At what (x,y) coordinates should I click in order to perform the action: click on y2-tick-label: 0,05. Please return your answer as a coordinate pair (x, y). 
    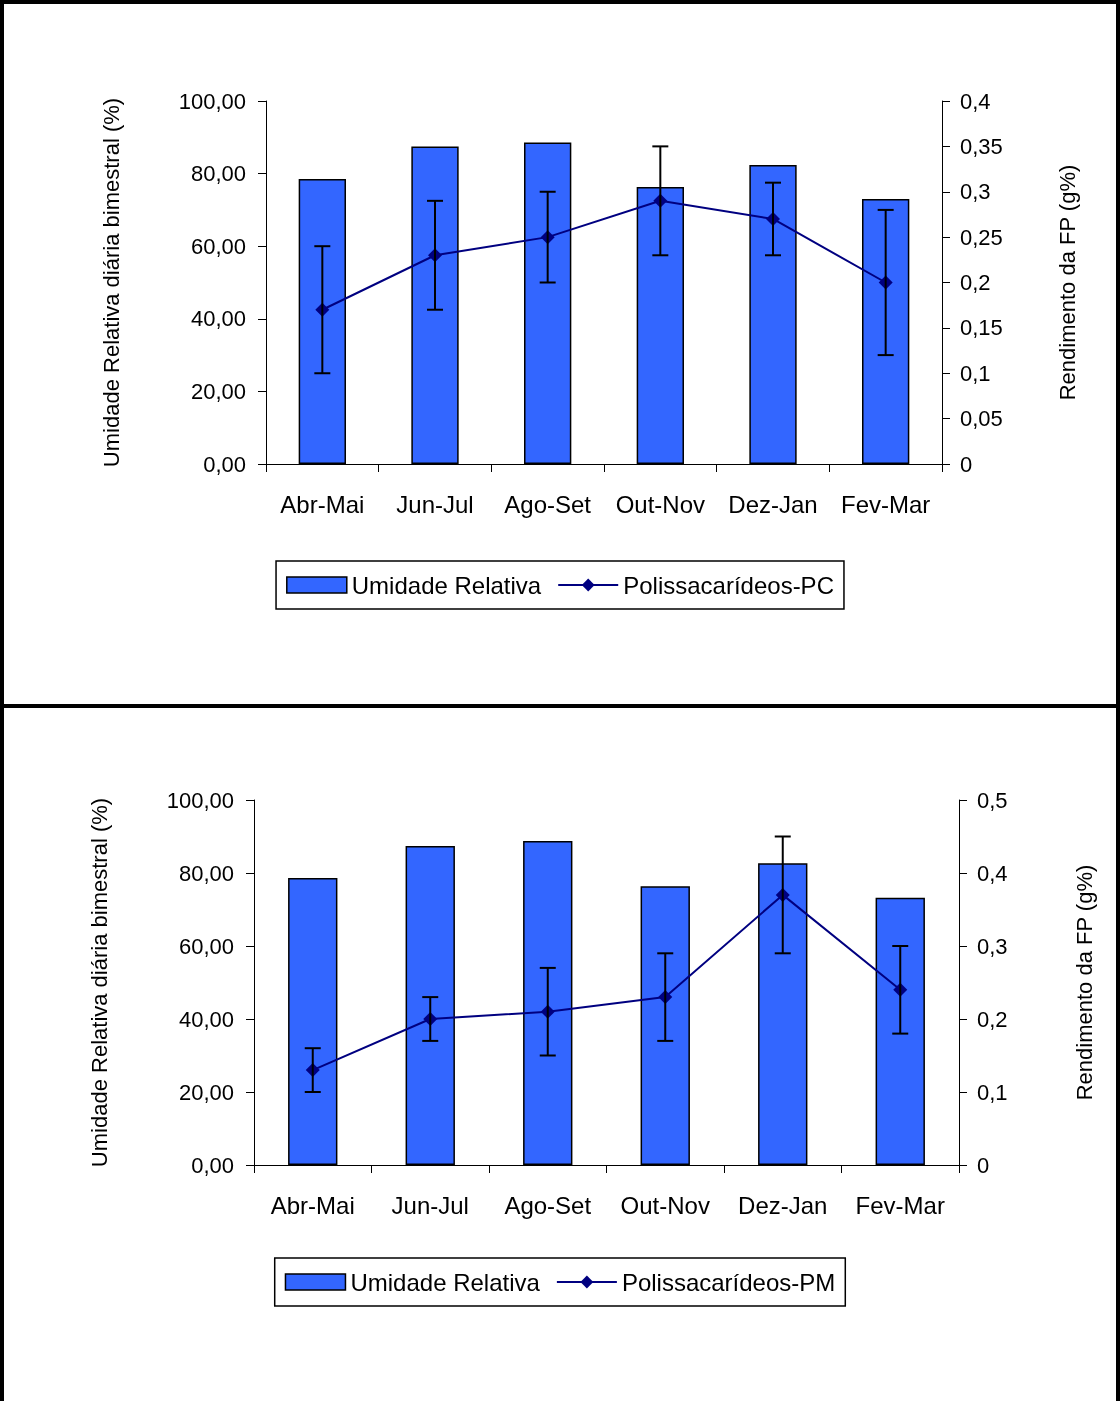
    Looking at the image, I should click on (981, 419).